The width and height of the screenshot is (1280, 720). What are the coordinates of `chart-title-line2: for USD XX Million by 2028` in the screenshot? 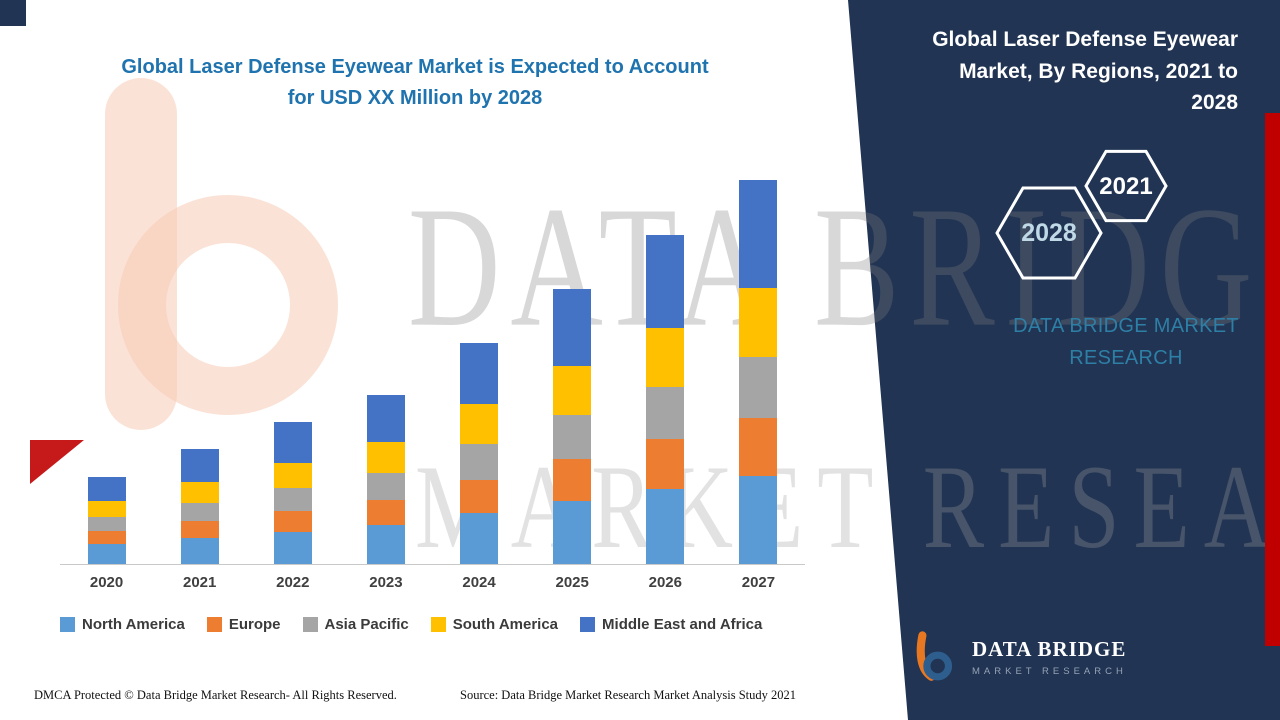 It's located at (415, 98).